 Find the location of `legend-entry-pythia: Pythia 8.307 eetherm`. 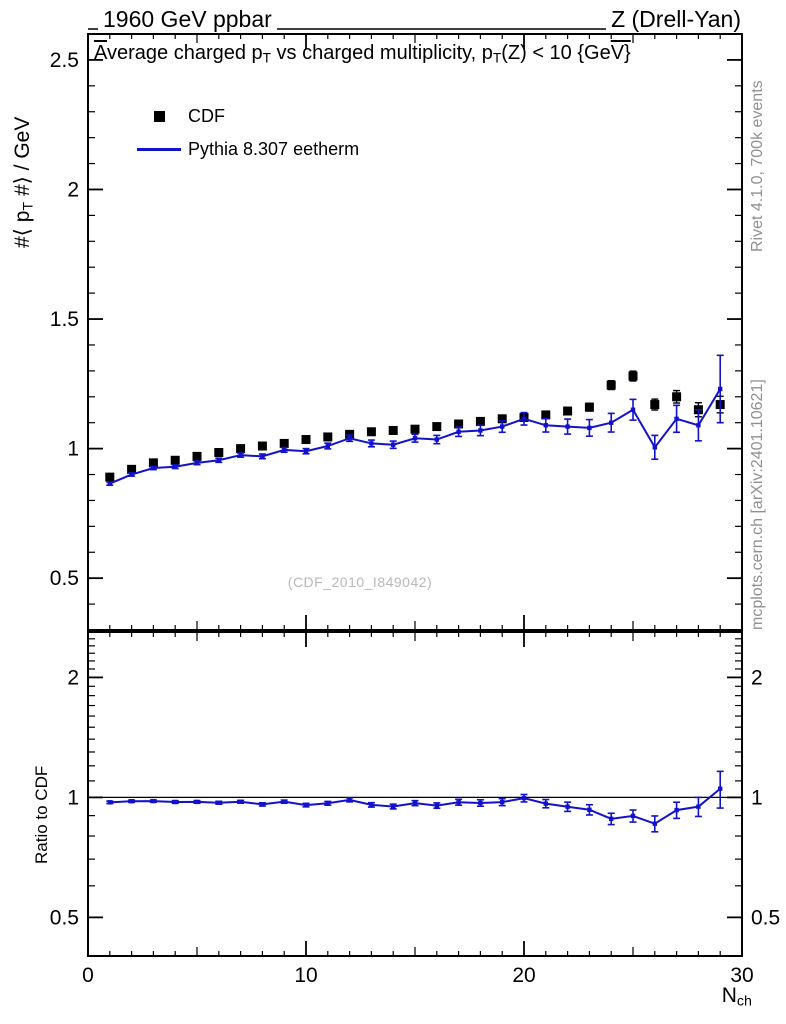

legend-entry-pythia: Pythia 8.307 eetherm is located at coordinates (244, 149).